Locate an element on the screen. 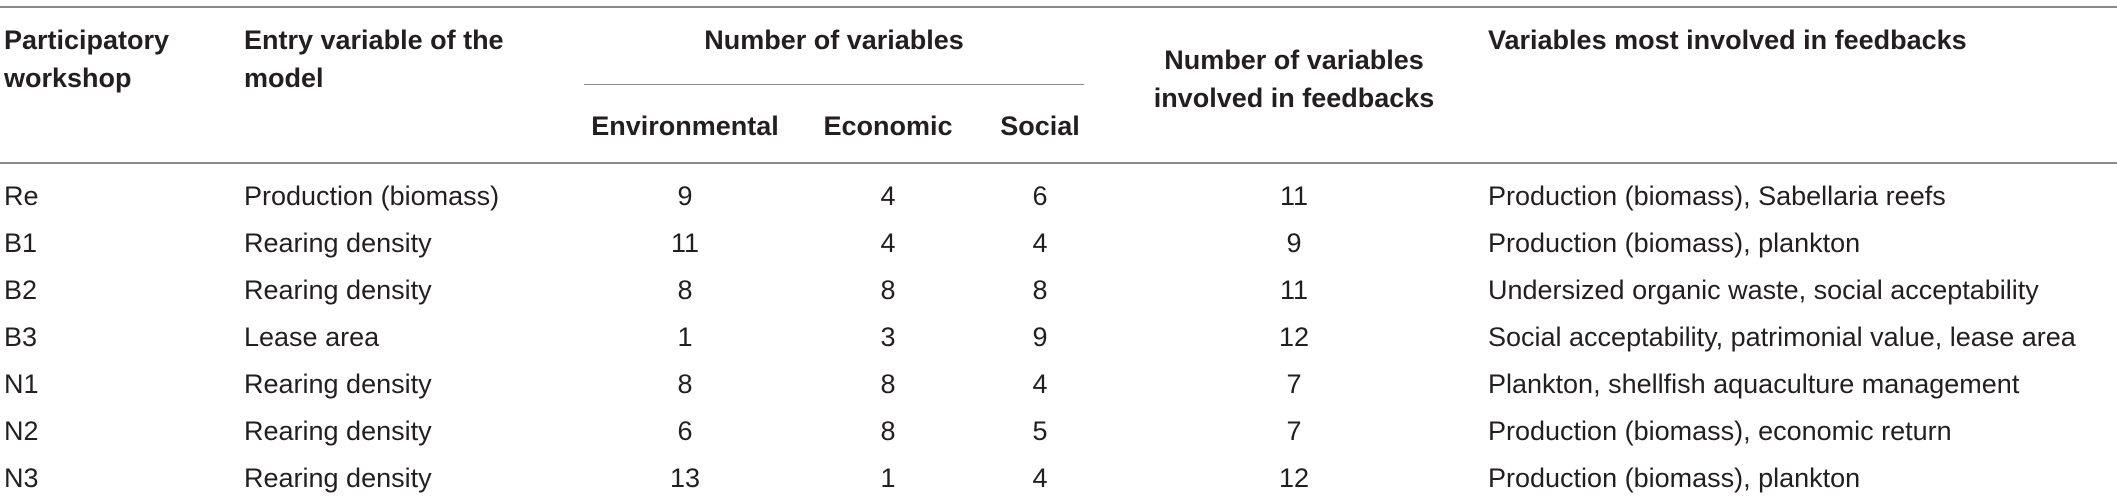  cell-social: 9 is located at coordinates (1040, 337).